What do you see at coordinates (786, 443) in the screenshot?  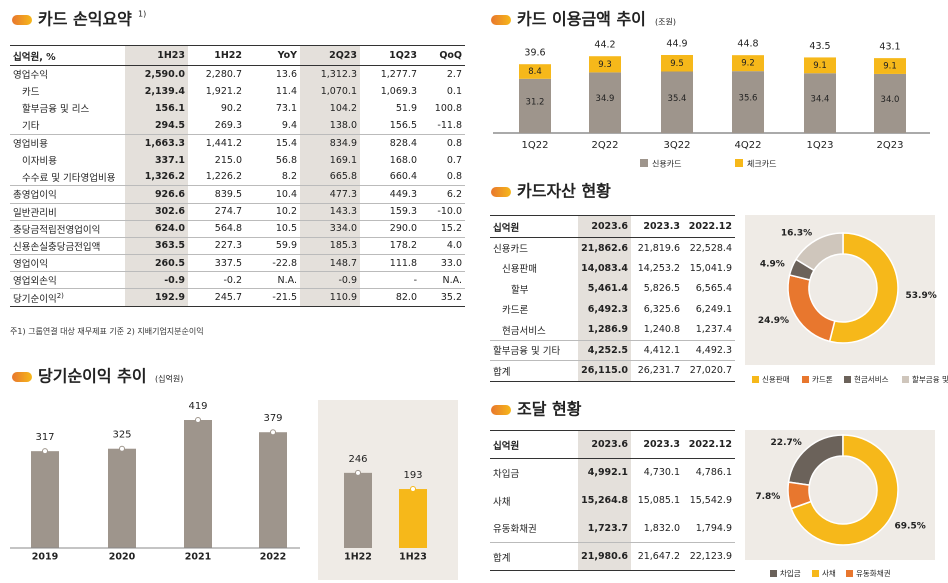 I see `value-label: 22.7%` at bounding box center [786, 443].